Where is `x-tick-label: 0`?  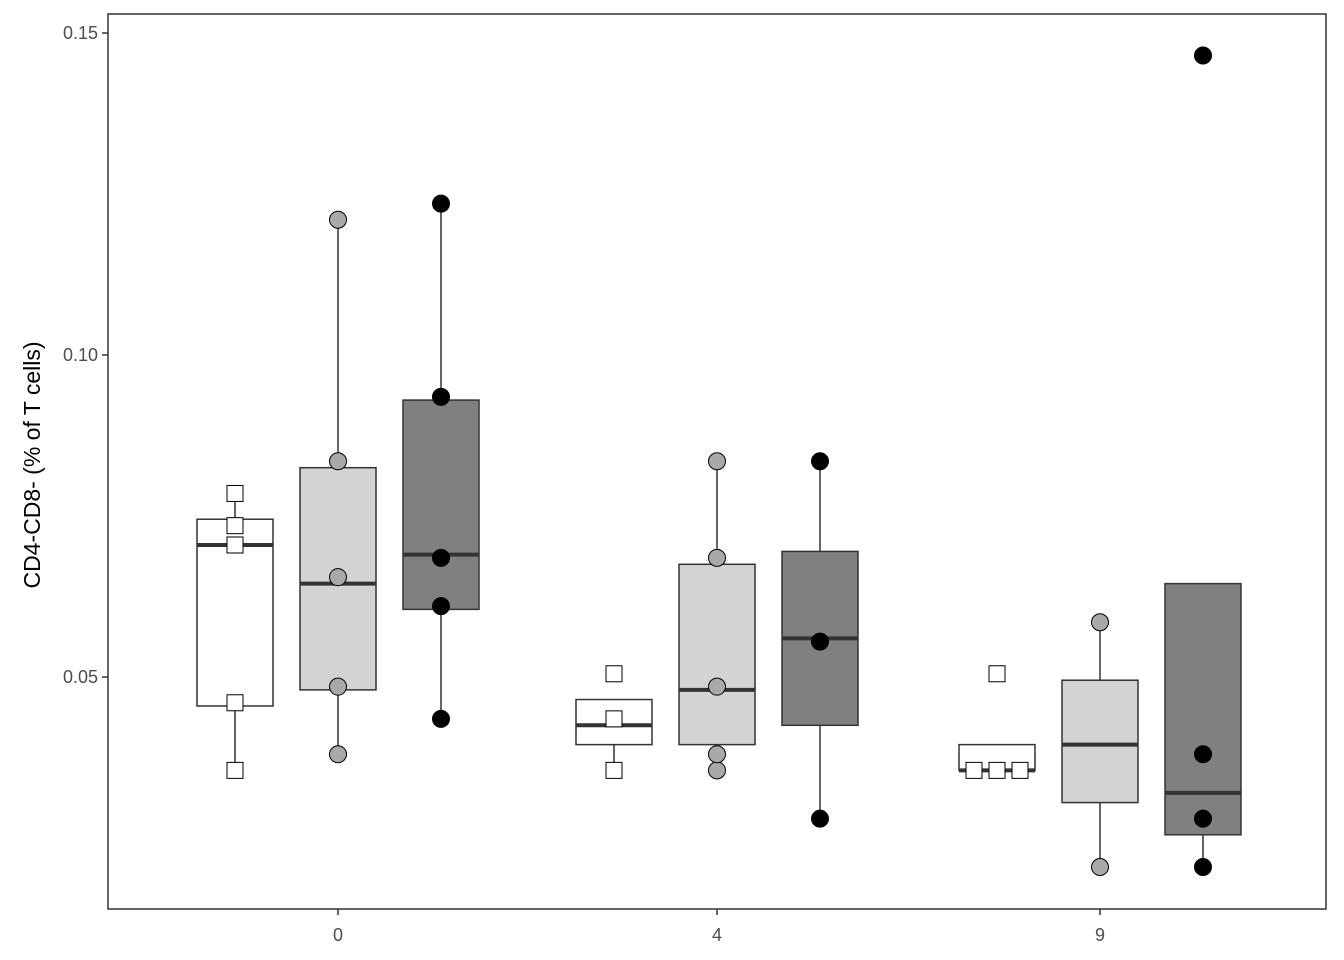 x-tick-label: 0 is located at coordinates (338, 935).